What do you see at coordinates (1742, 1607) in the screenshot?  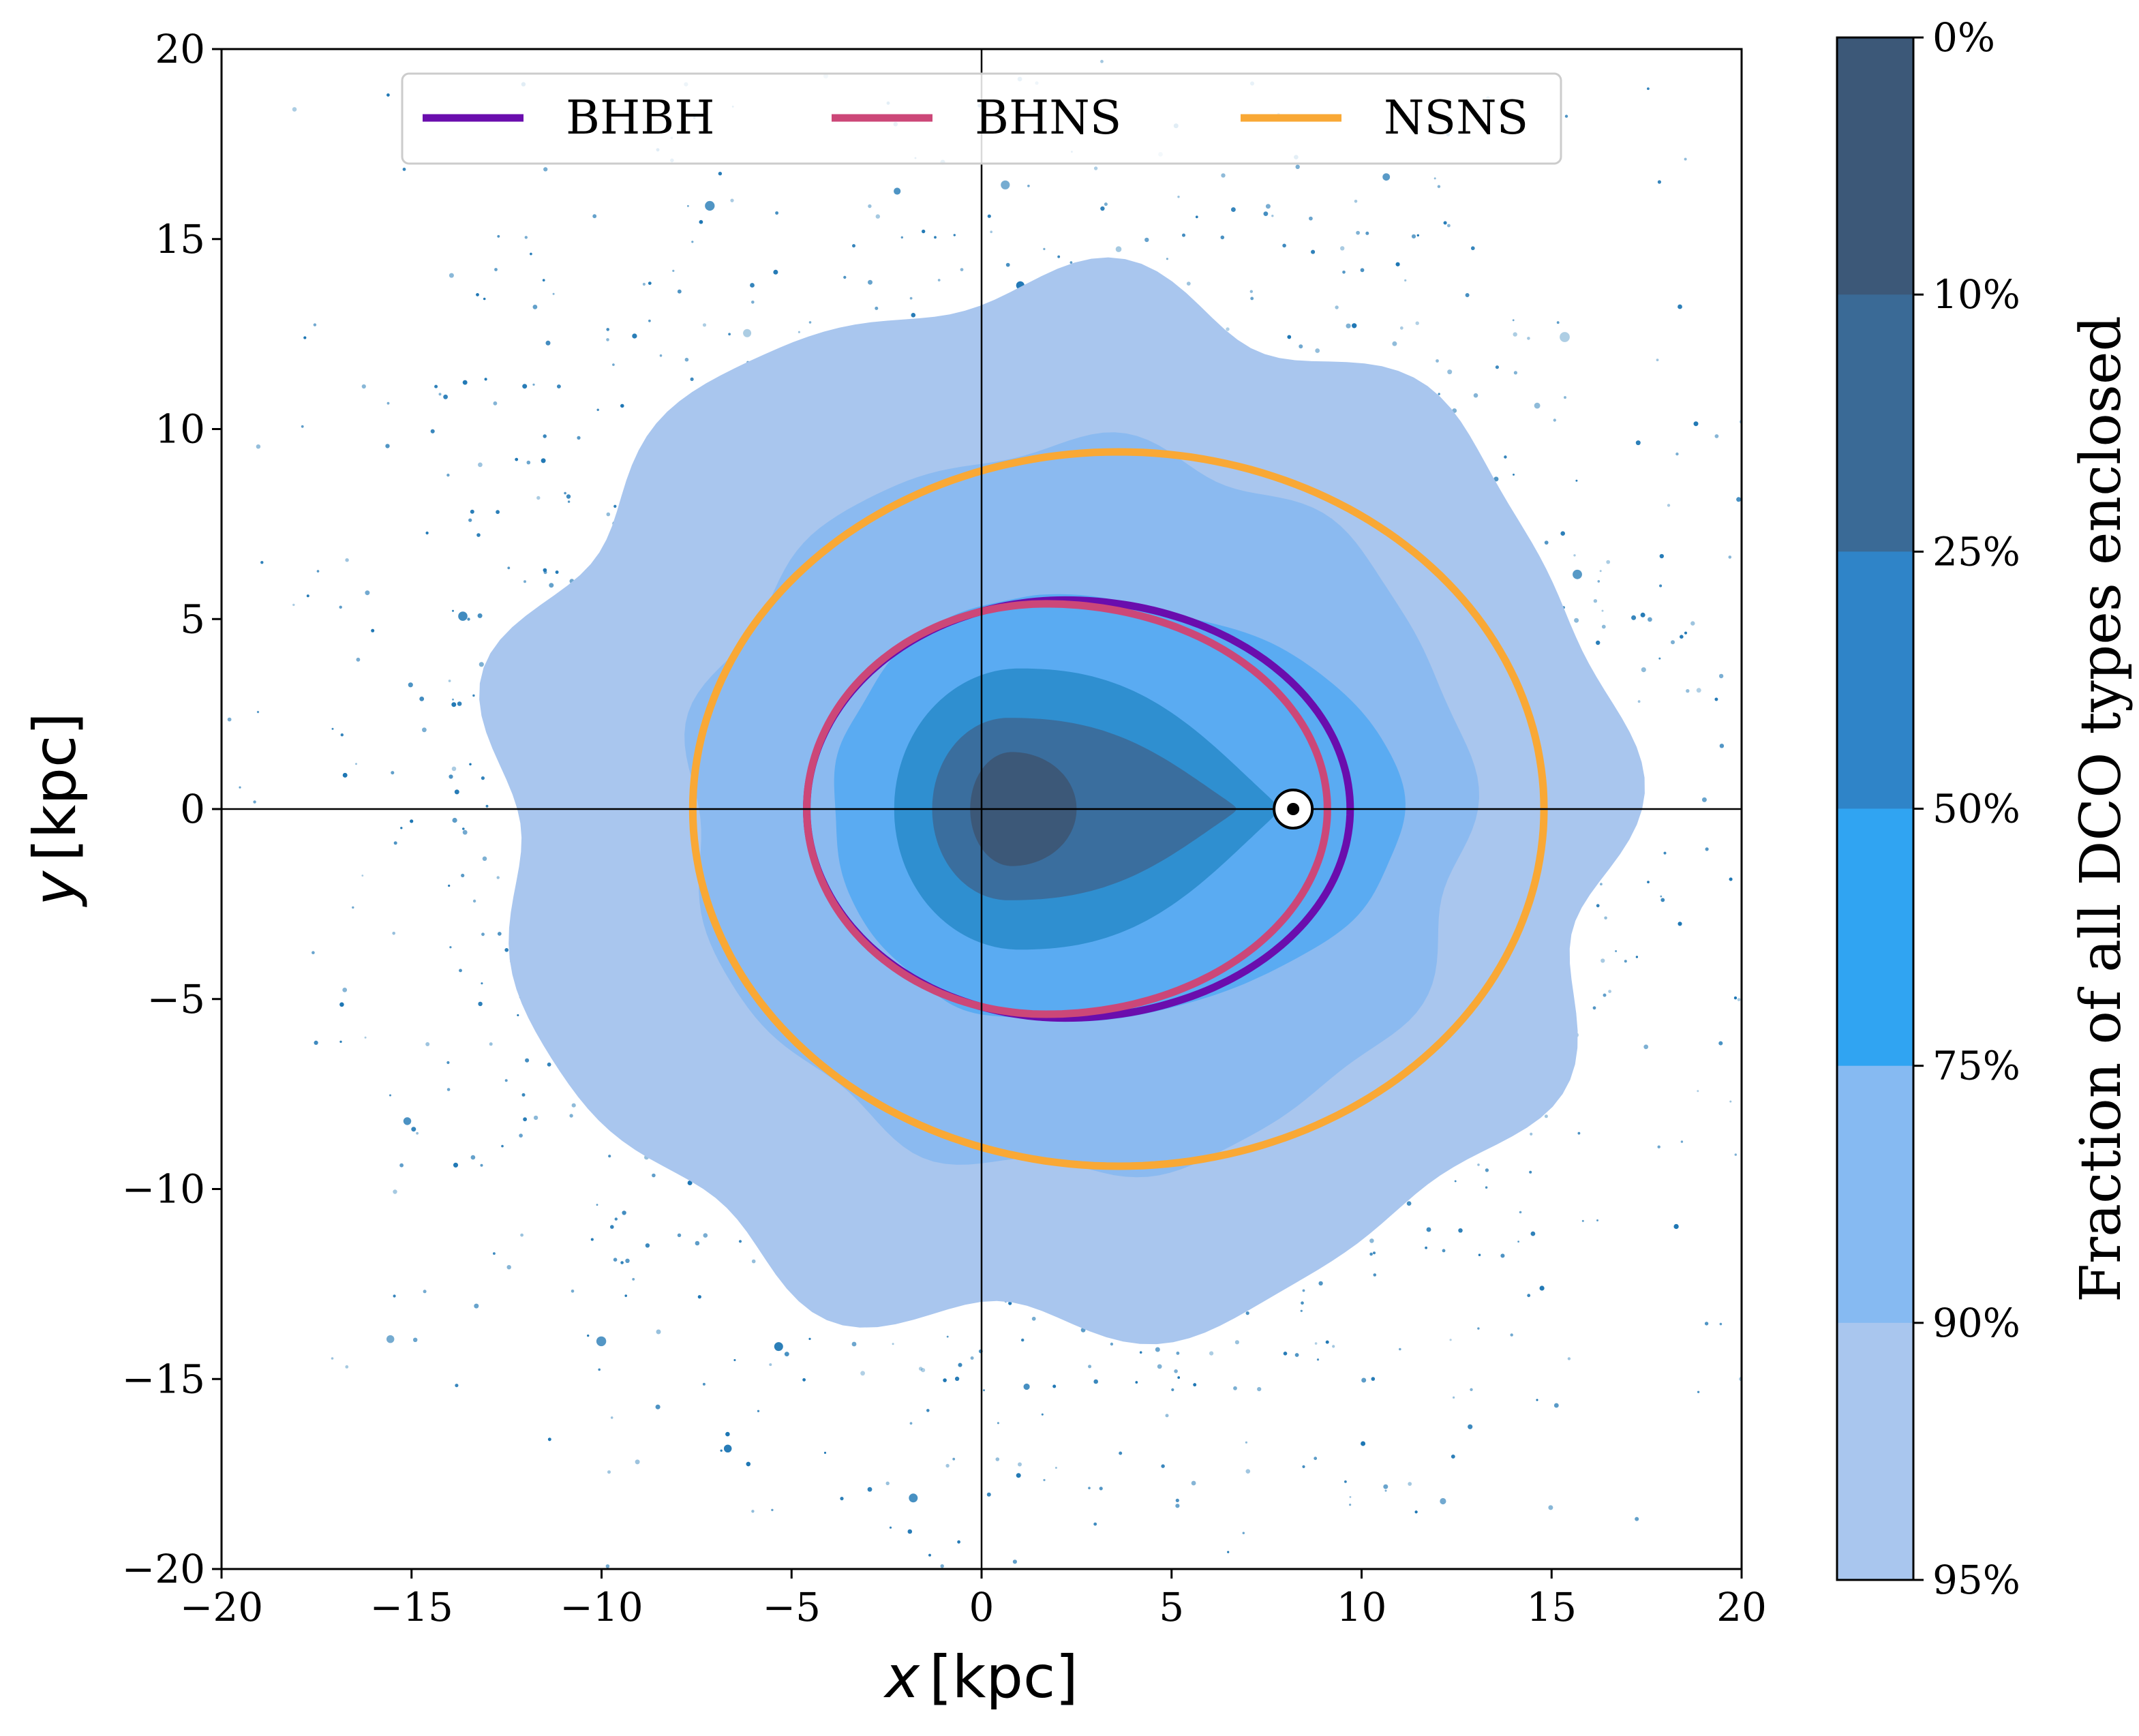 I see `x-tick-label: 20` at bounding box center [1742, 1607].